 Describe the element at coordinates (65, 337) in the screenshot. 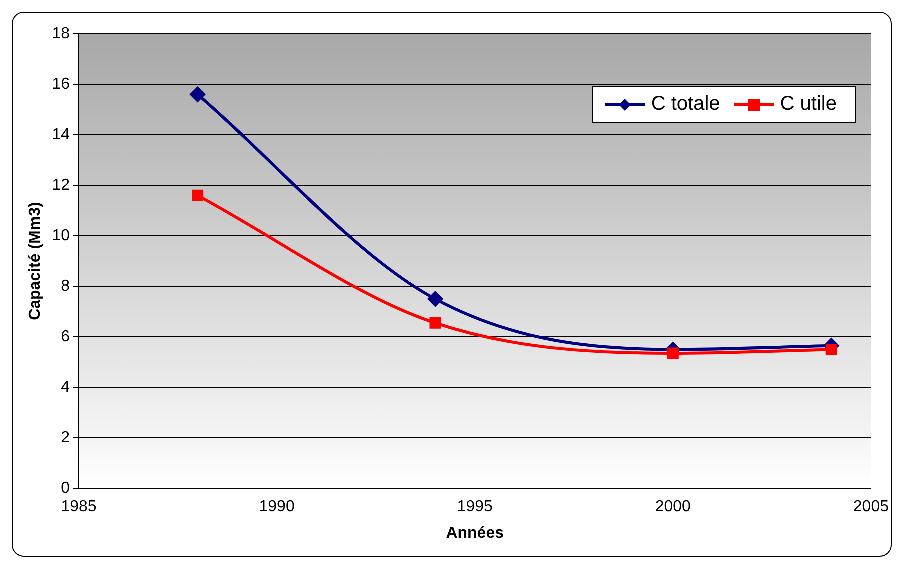

I see `y-tick-label: 6` at that location.